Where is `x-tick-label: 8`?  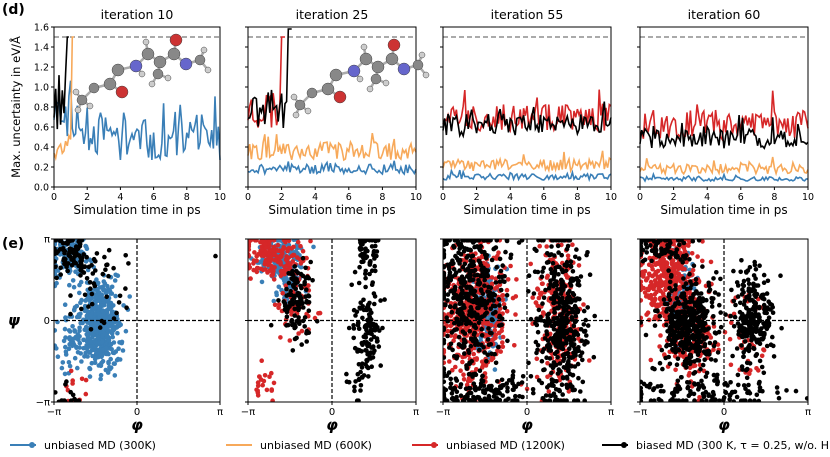
x-tick-label: 8 is located at coordinates (382, 197).